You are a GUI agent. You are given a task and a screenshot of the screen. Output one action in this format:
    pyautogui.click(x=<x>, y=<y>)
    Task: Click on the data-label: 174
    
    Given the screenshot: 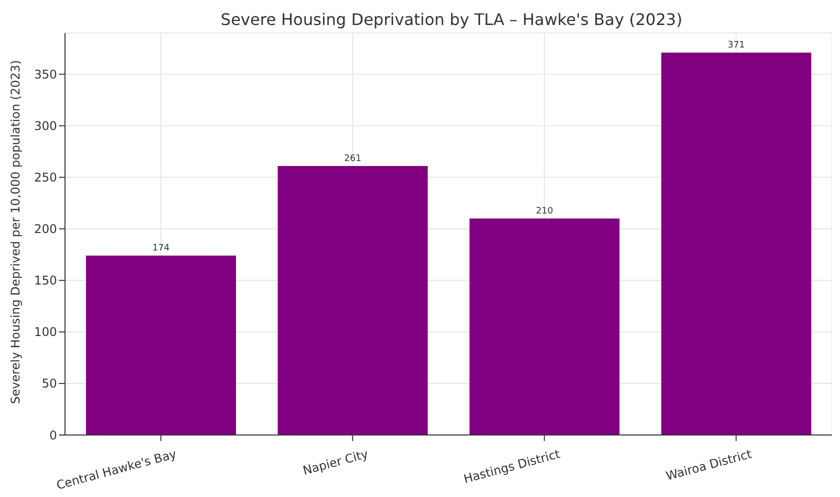 What is the action you would take?
    pyautogui.click(x=161, y=249)
    